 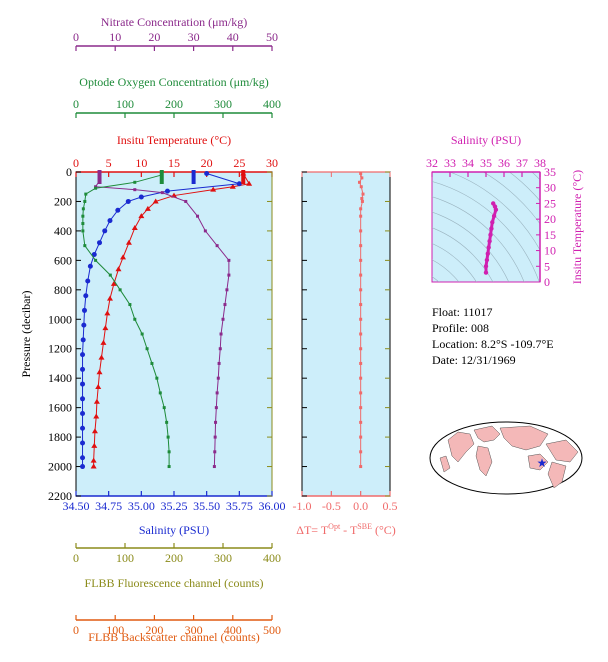 I want to click on pressure-axis-title: Pressure (decibar), so click(x=26, y=334).